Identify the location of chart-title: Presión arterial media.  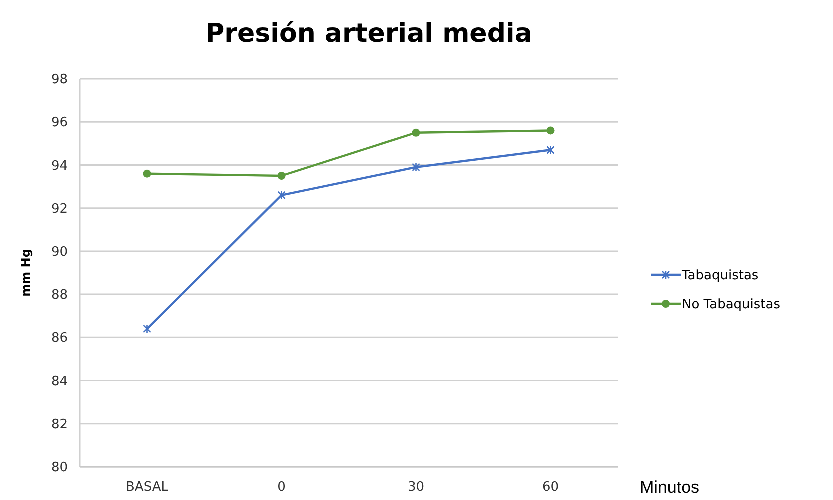
(369, 34).